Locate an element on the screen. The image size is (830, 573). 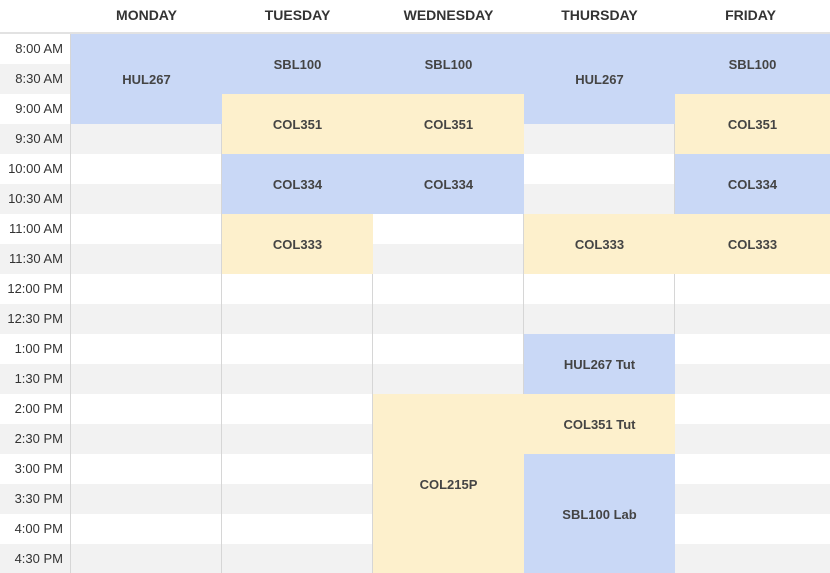
class-label: COL351 Tut is located at coordinates (599, 424).